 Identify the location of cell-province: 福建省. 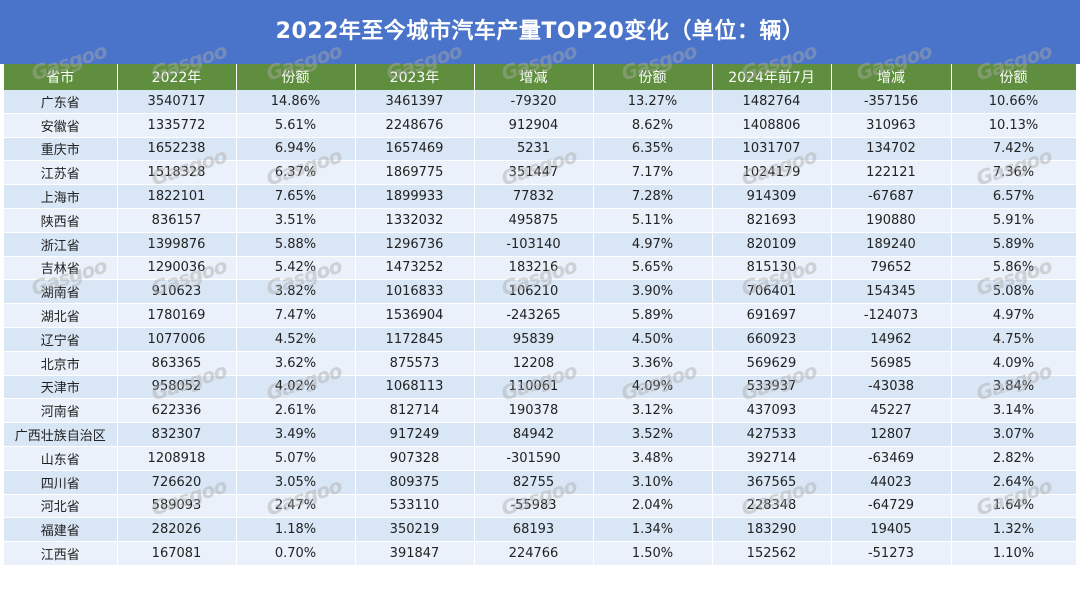
(61, 530).